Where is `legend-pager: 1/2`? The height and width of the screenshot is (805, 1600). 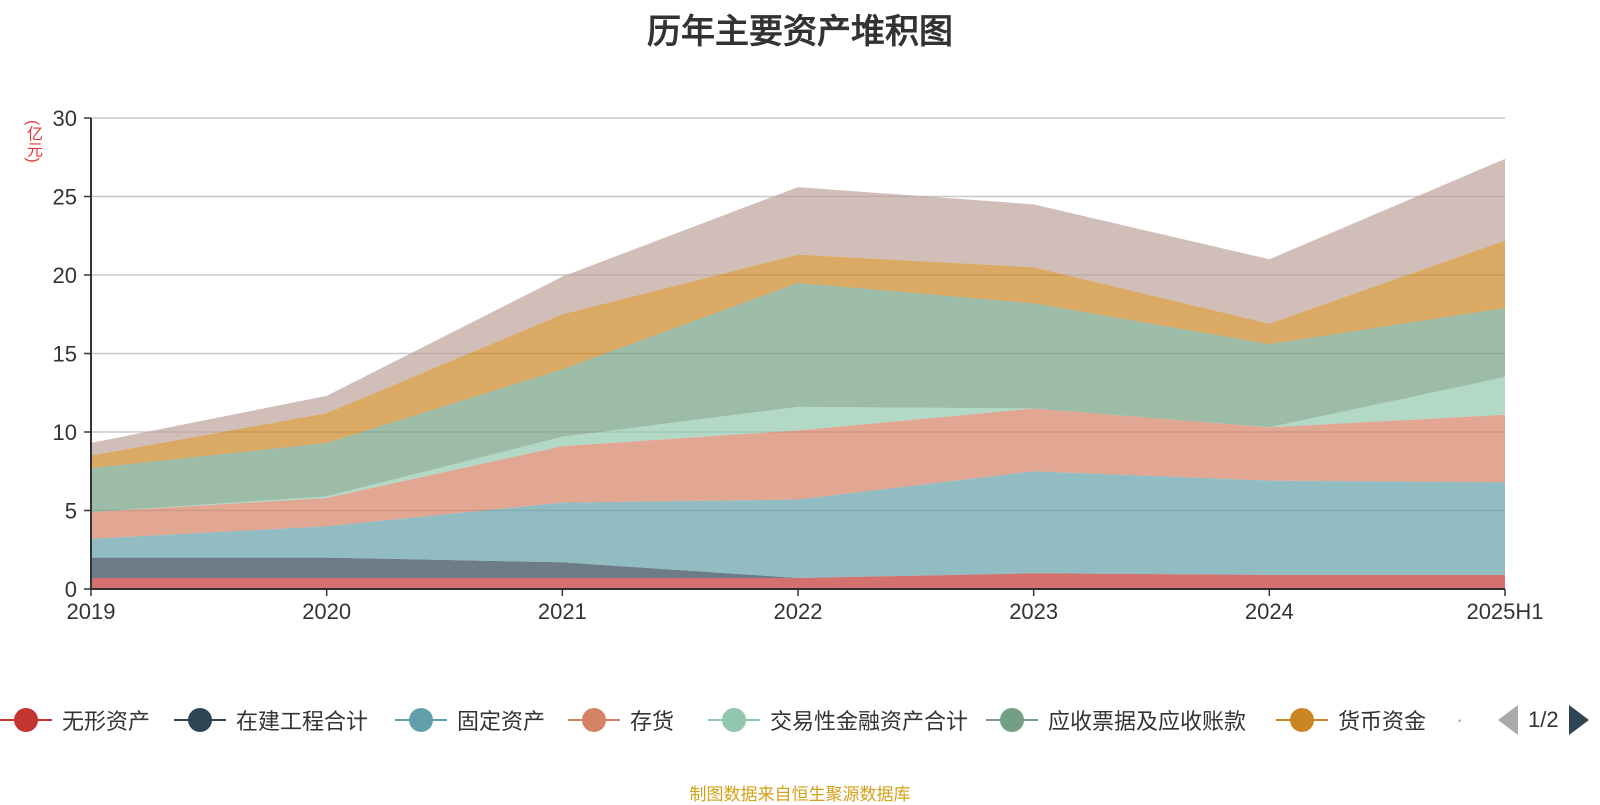
legend-pager: 1/2 is located at coordinates (1543, 720).